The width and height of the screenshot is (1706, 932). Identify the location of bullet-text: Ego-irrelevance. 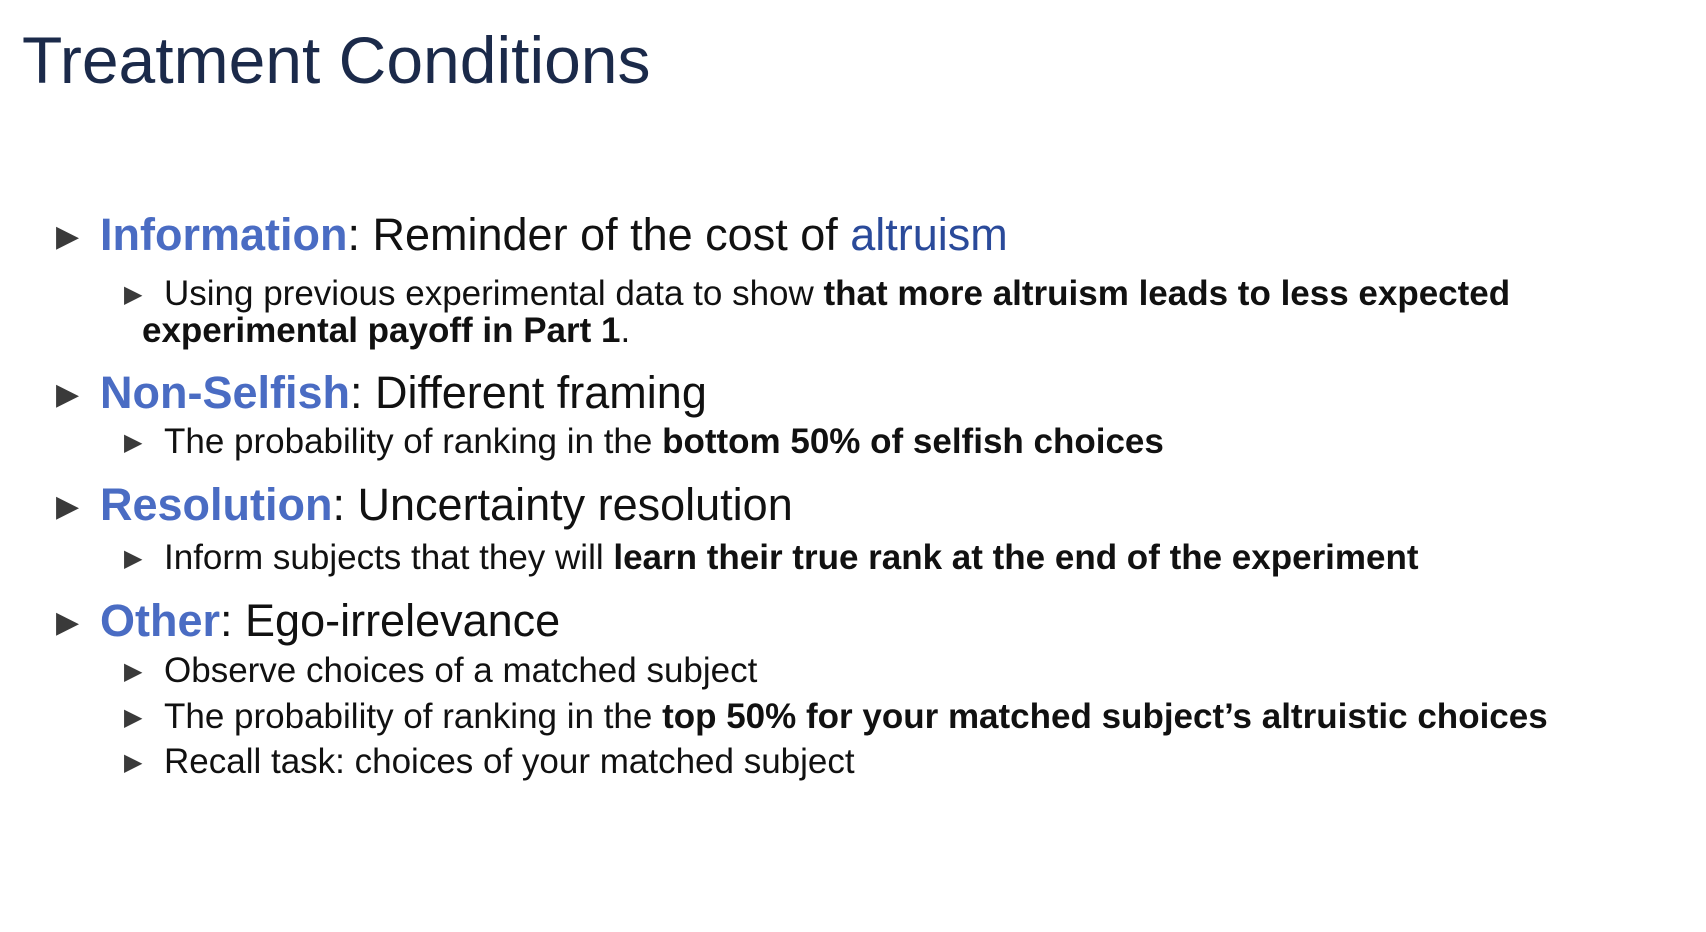
(403, 620).